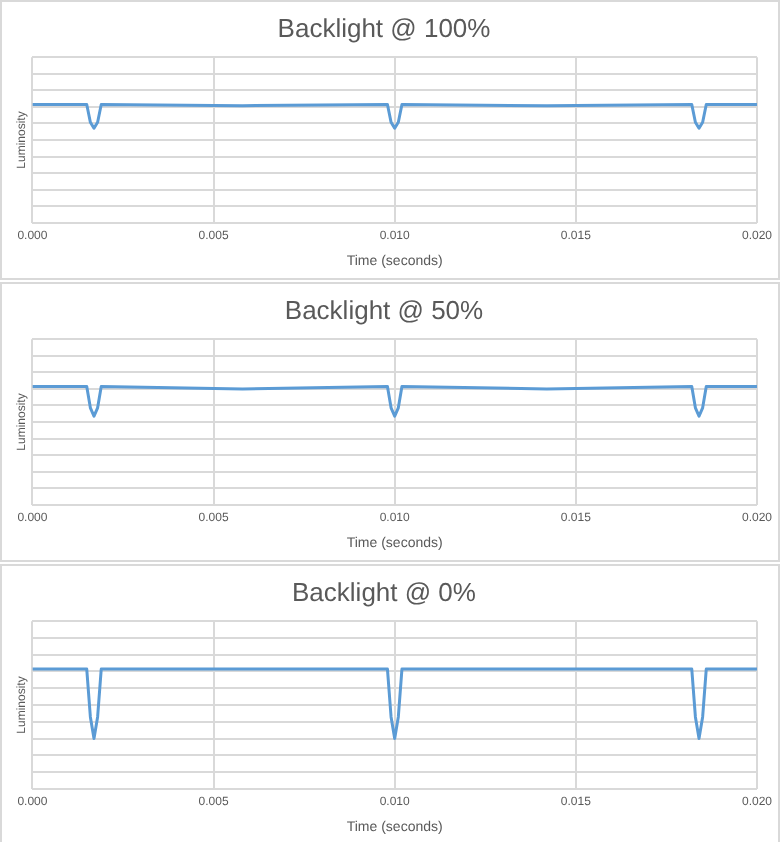 The height and width of the screenshot is (842, 780). What do you see at coordinates (384, 309) in the screenshot?
I see `chart-title: Backlight @ 50%` at bounding box center [384, 309].